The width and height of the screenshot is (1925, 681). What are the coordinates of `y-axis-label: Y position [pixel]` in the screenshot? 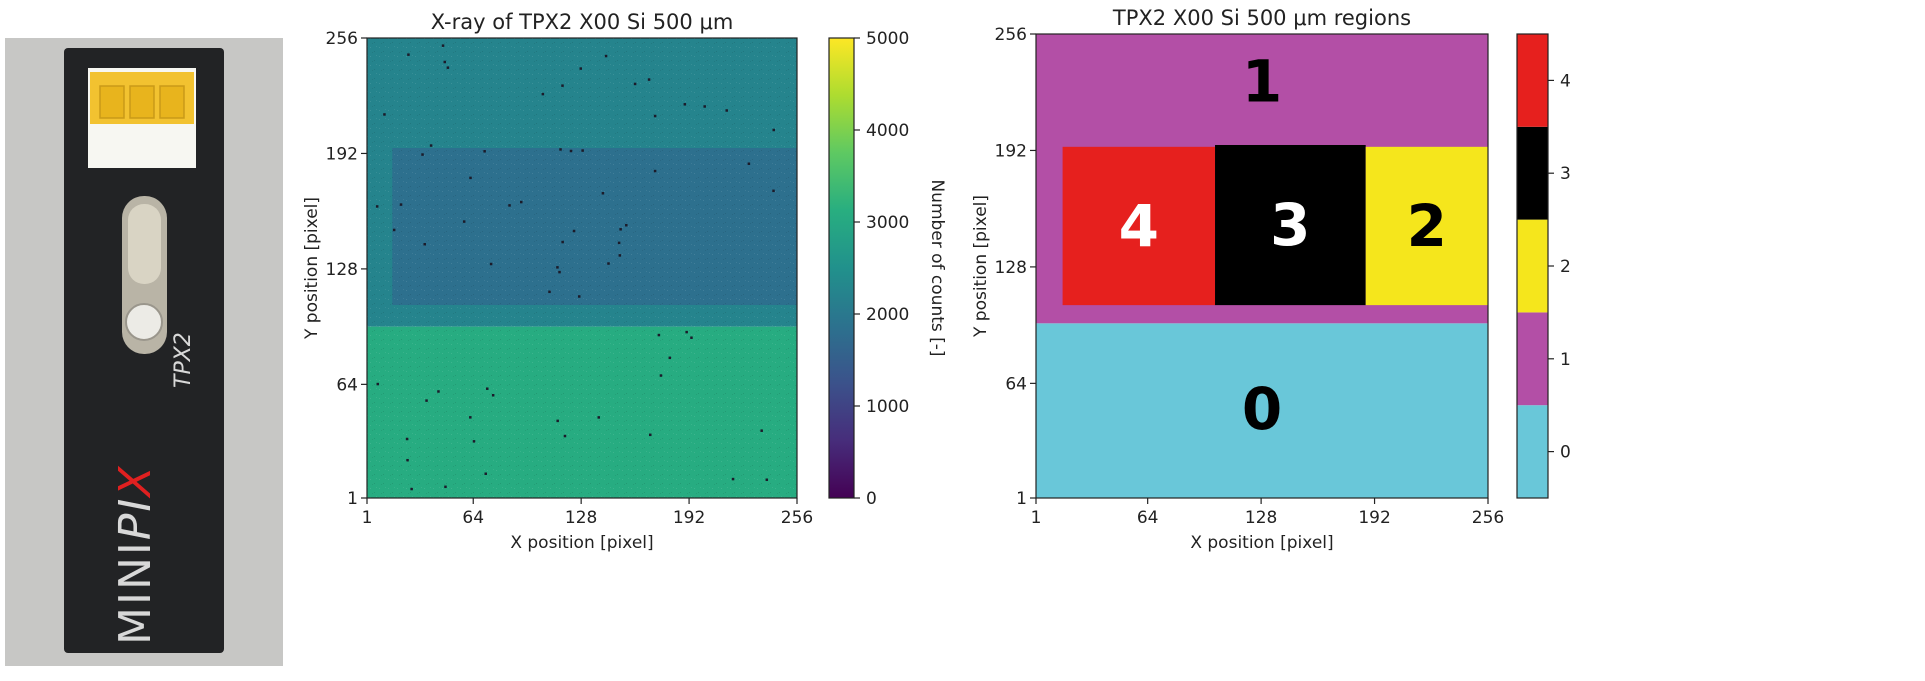 It's located at (312, 268).